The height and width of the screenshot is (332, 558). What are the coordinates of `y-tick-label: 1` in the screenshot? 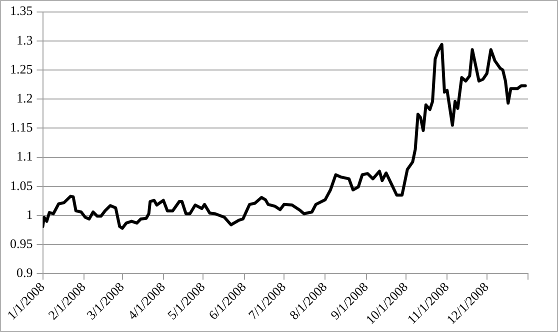 It's located at (29, 214).